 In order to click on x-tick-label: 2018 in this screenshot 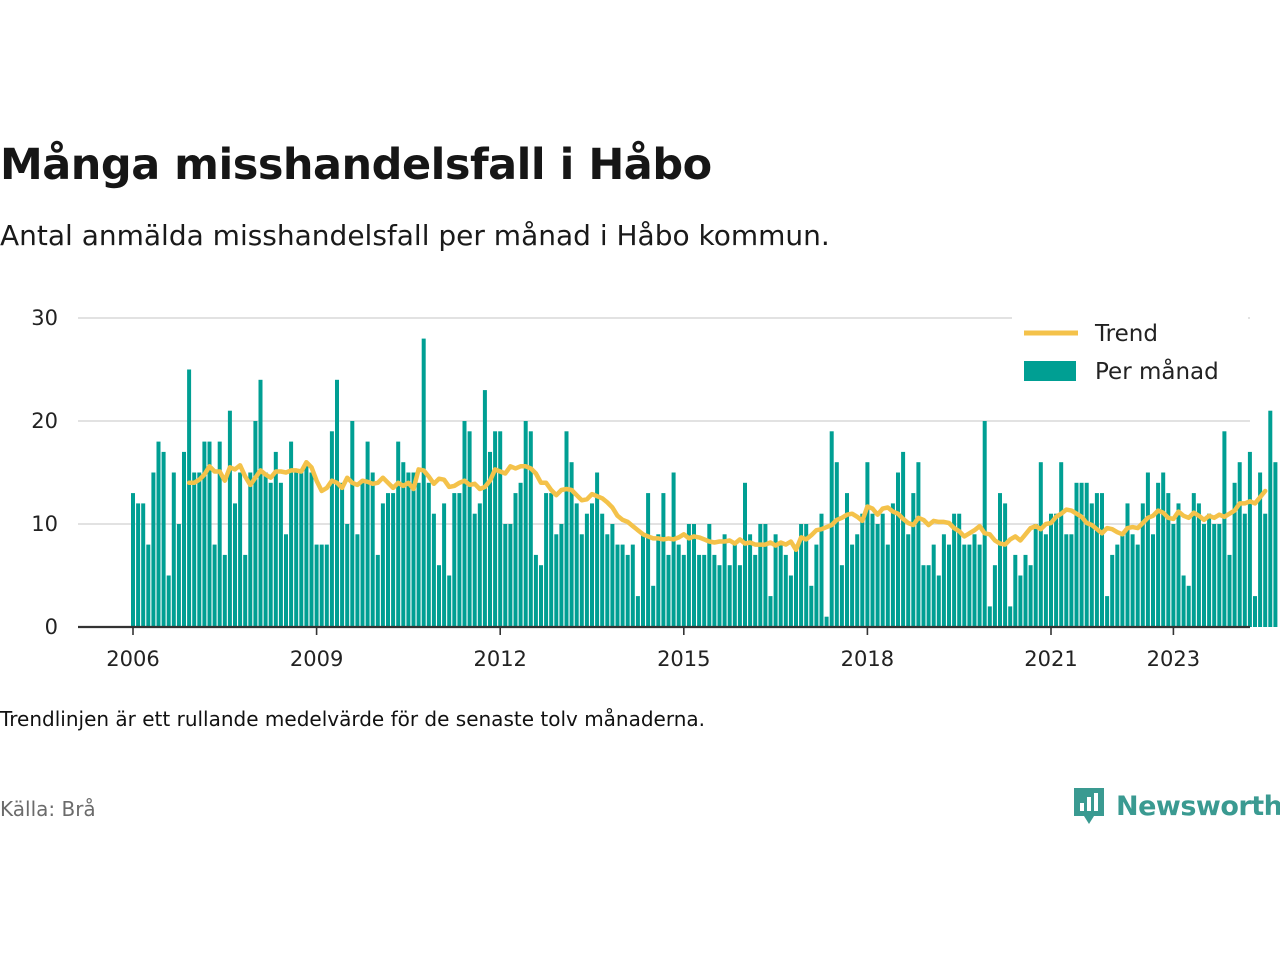, I will do `click(867, 659)`.